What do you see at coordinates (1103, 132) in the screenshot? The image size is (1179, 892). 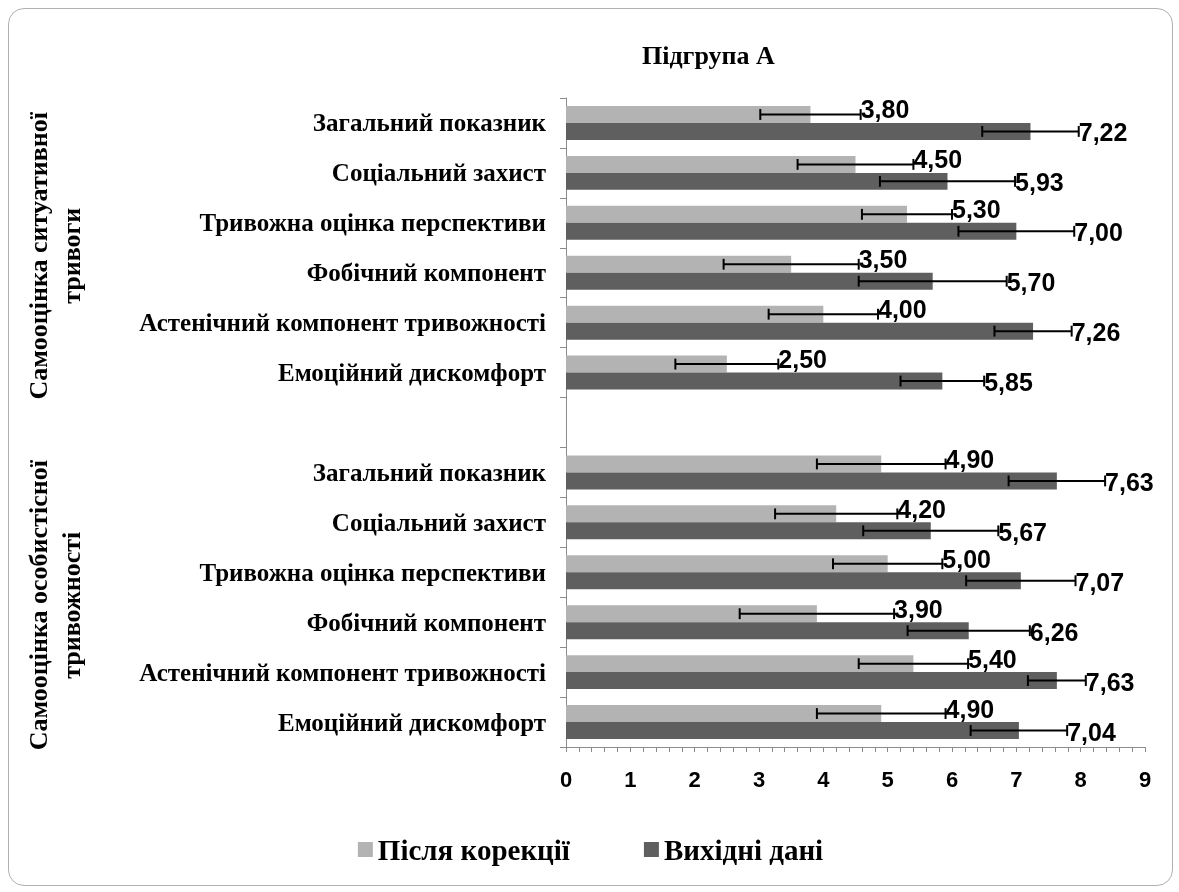 I see `data-label: 7,22` at bounding box center [1103, 132].